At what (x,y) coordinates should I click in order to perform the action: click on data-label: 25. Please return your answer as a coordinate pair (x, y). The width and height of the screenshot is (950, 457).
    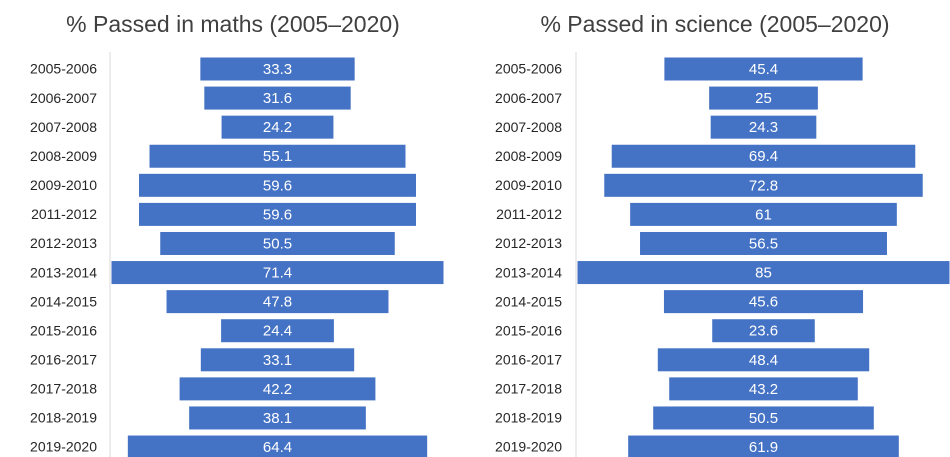
    Looking at the image, I should click on (763, 98).